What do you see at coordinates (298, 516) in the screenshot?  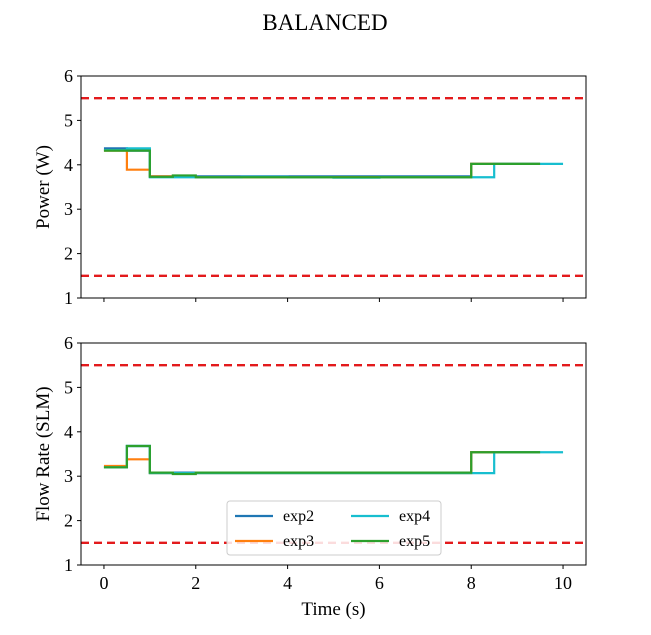 I see `legend-label-exp2: exp2` at bounding box center [298, 516].